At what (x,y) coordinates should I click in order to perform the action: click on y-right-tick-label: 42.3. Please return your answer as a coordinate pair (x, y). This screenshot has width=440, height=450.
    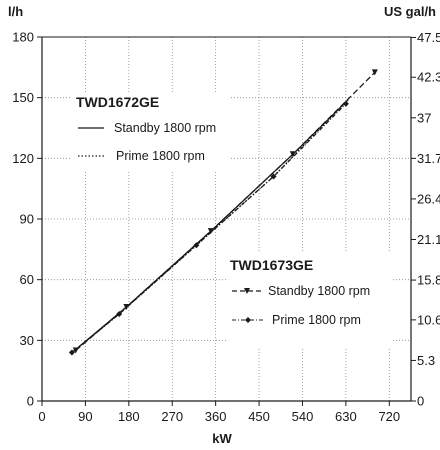
    Looking at the image, I should click on (428, 77).